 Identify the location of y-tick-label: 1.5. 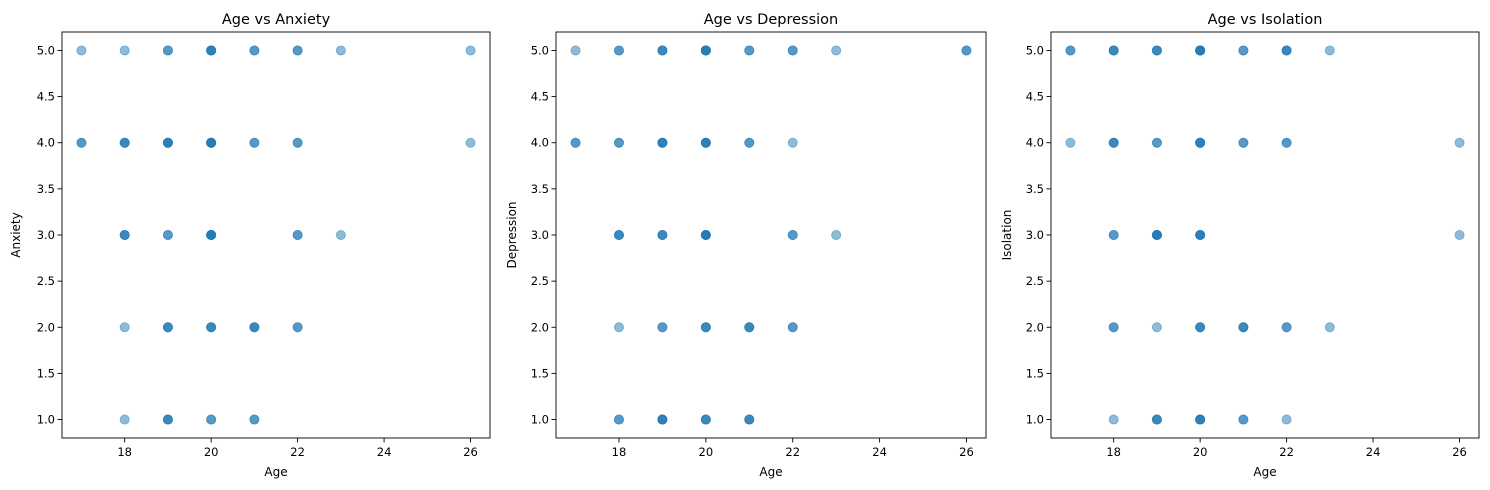
(540, 373).